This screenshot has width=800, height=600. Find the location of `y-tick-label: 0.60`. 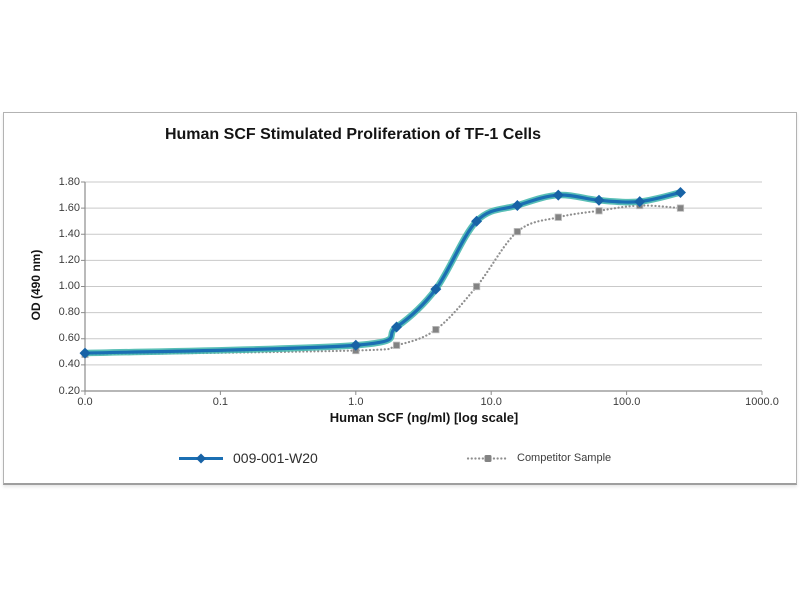

y-tick-label: 0.60 is located at coordinates (69, 338).